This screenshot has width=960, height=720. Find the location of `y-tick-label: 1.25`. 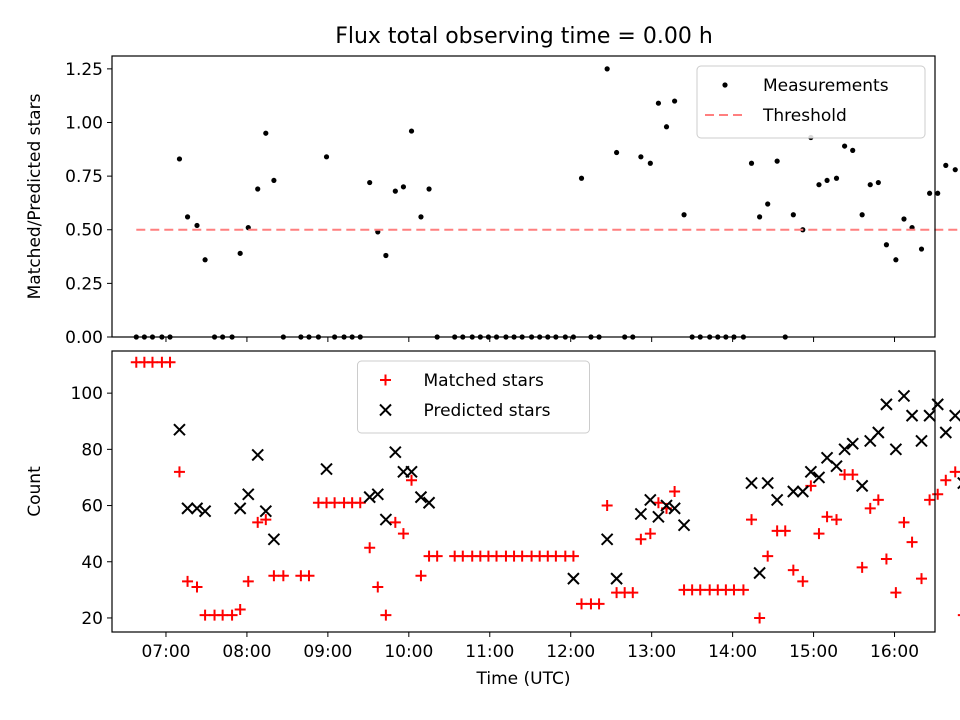

y-tick-label: 1.25 is located at coordinates (84, 70).